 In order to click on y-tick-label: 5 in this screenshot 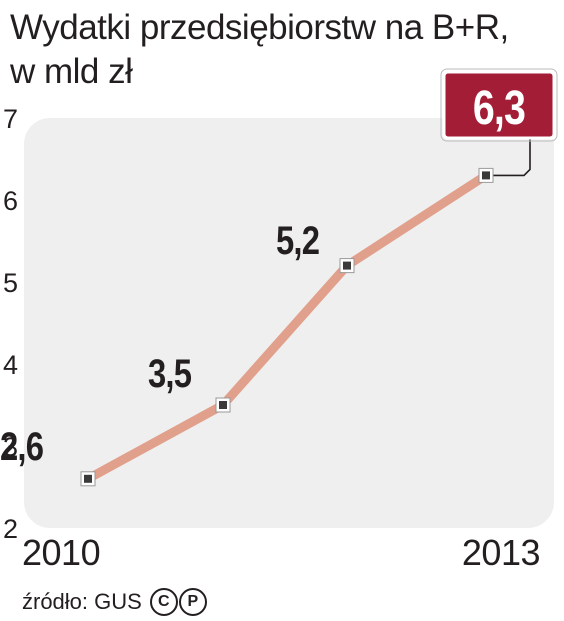, I will do `click(10, 283)`.